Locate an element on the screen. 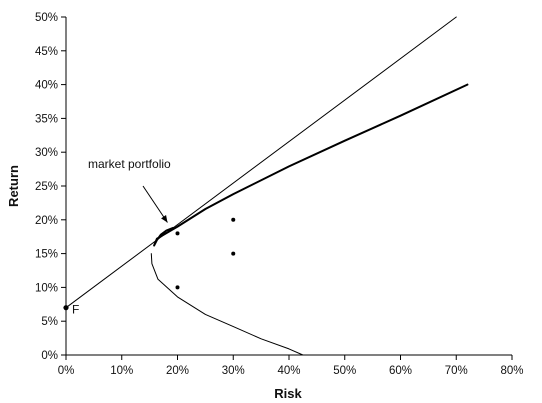  annotation-arrowhead is located at coordinates (164, 219).